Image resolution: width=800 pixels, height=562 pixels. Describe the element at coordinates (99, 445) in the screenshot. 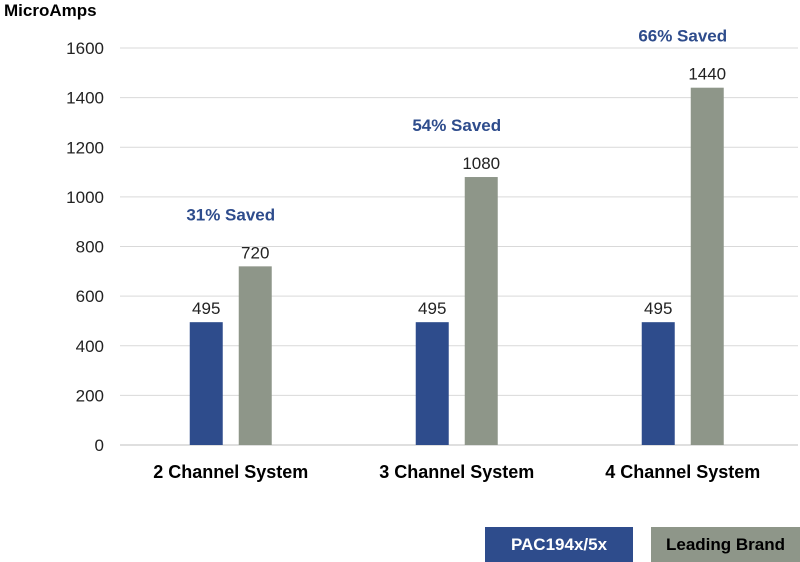

I see `y-tick-label: 0` at that location.